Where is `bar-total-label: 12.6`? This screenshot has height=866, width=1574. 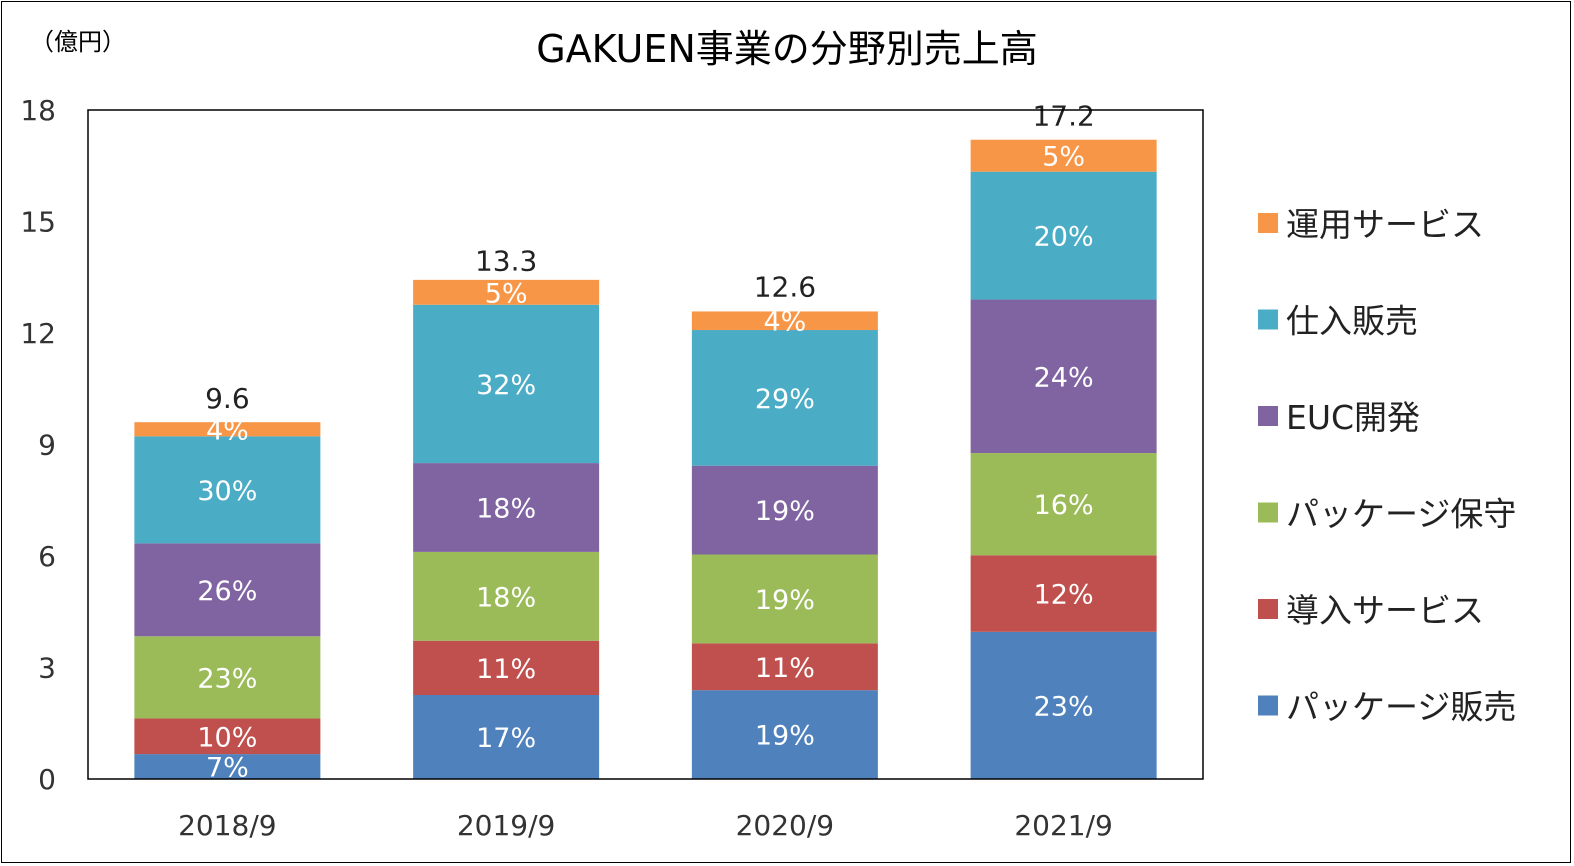
bar-total-label: 12.6 is located at coordinates (785, 287).